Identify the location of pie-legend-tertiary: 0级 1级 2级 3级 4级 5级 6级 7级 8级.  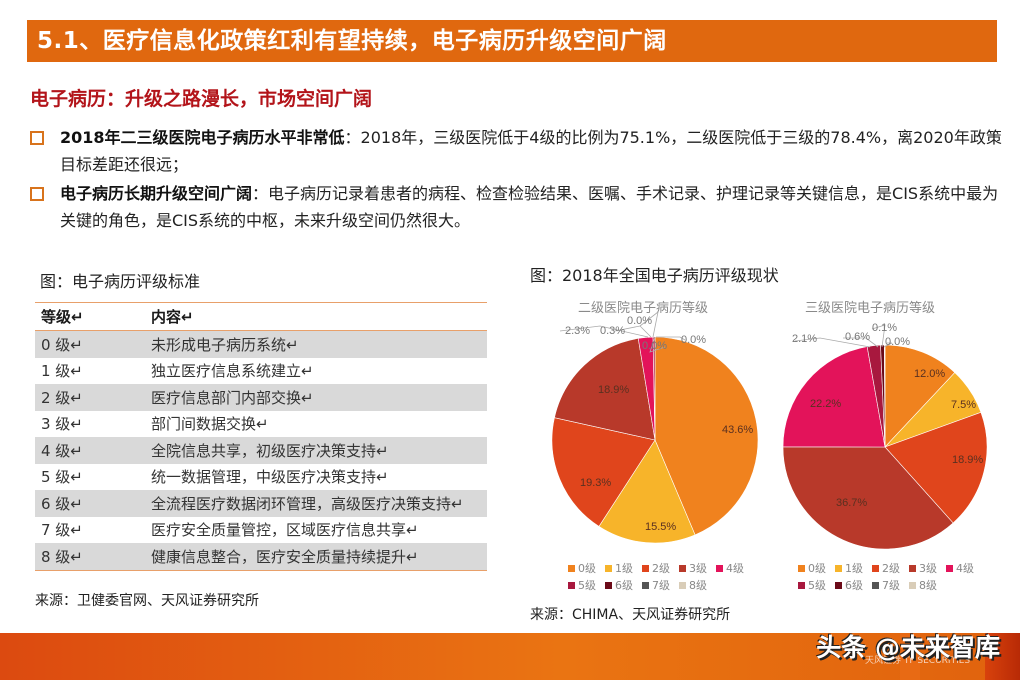
(890, 577).